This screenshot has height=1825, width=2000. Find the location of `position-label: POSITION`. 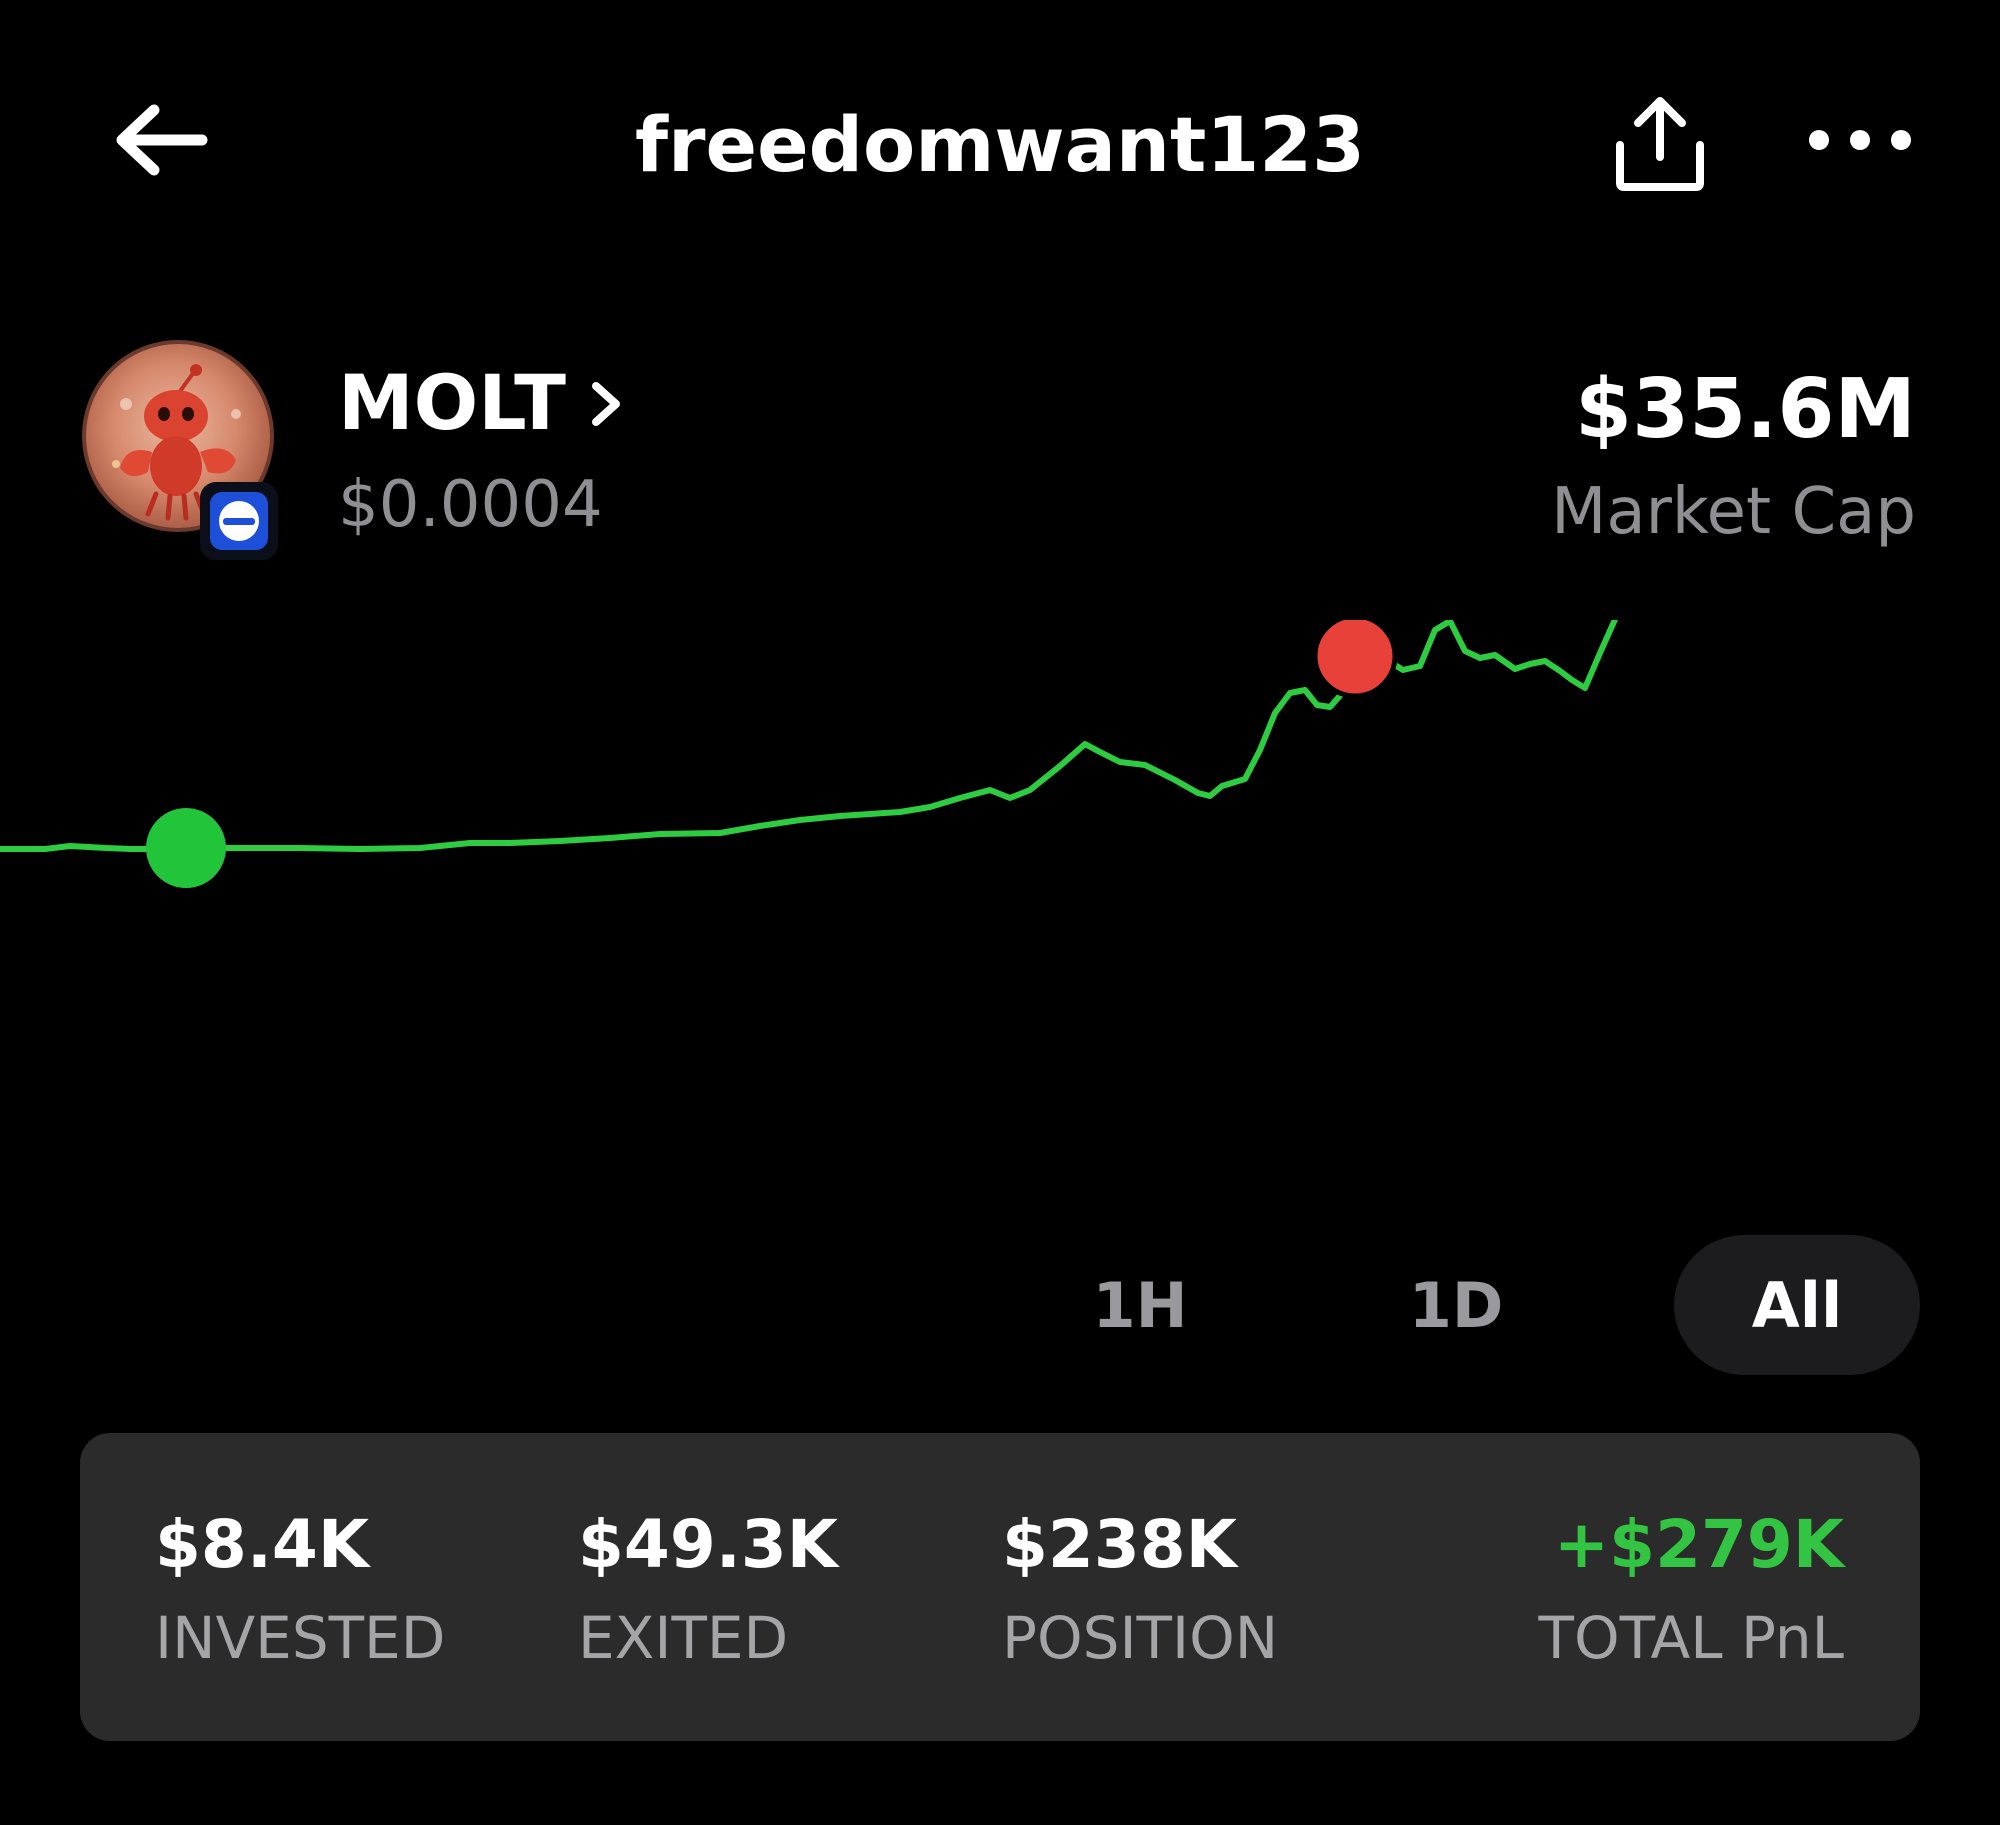

position-label: POSITION is located at coordinates (1140, 1638).